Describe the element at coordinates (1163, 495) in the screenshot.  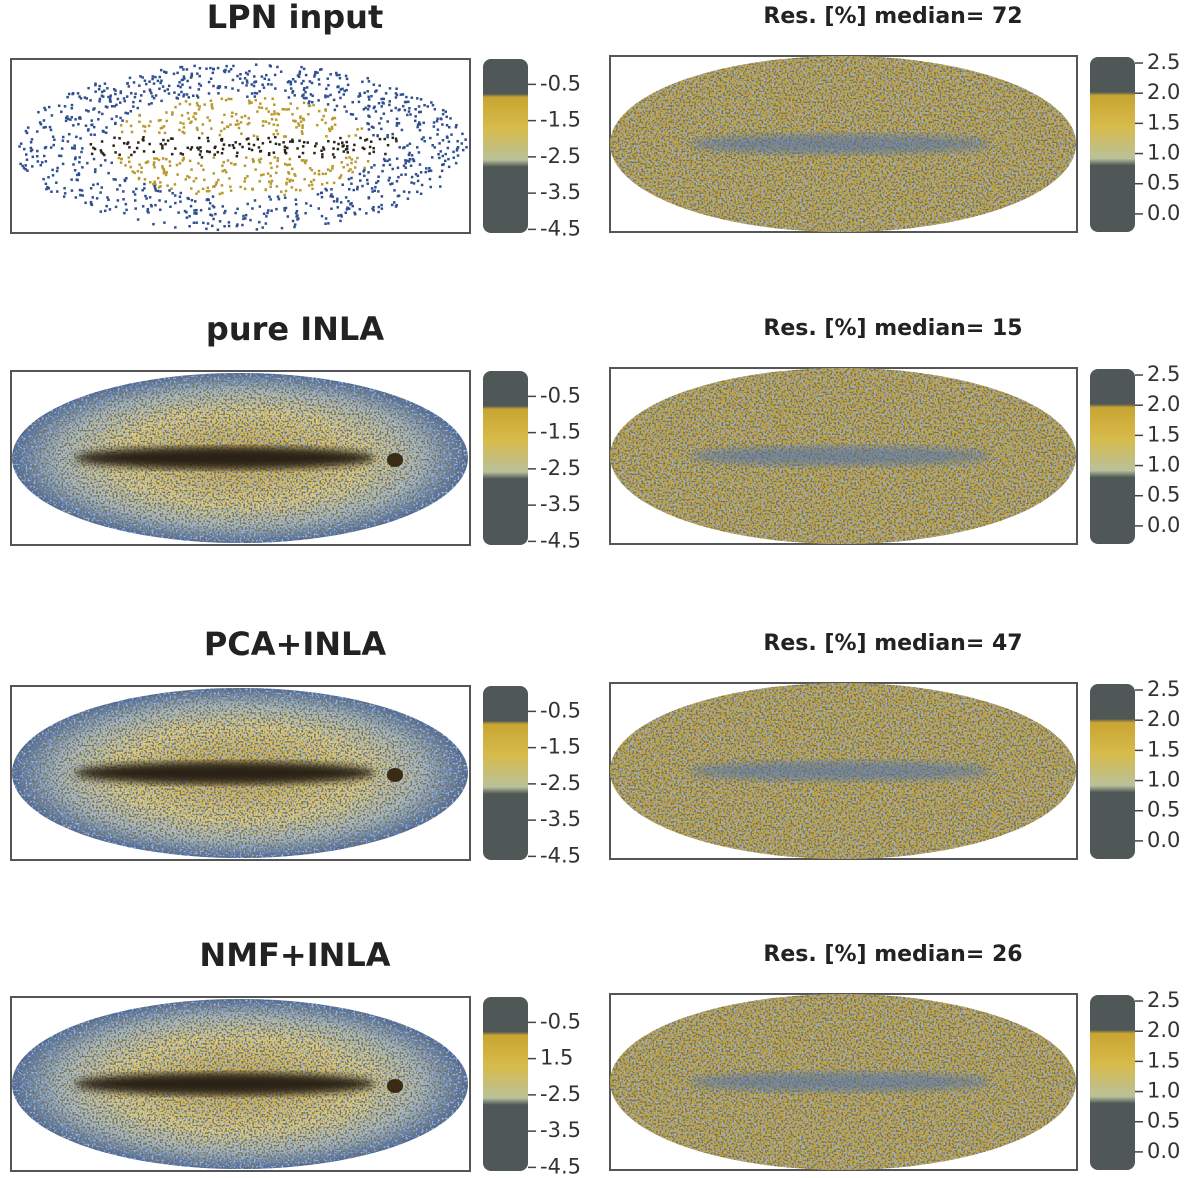
I see `tick-label: 0.5` at that location.